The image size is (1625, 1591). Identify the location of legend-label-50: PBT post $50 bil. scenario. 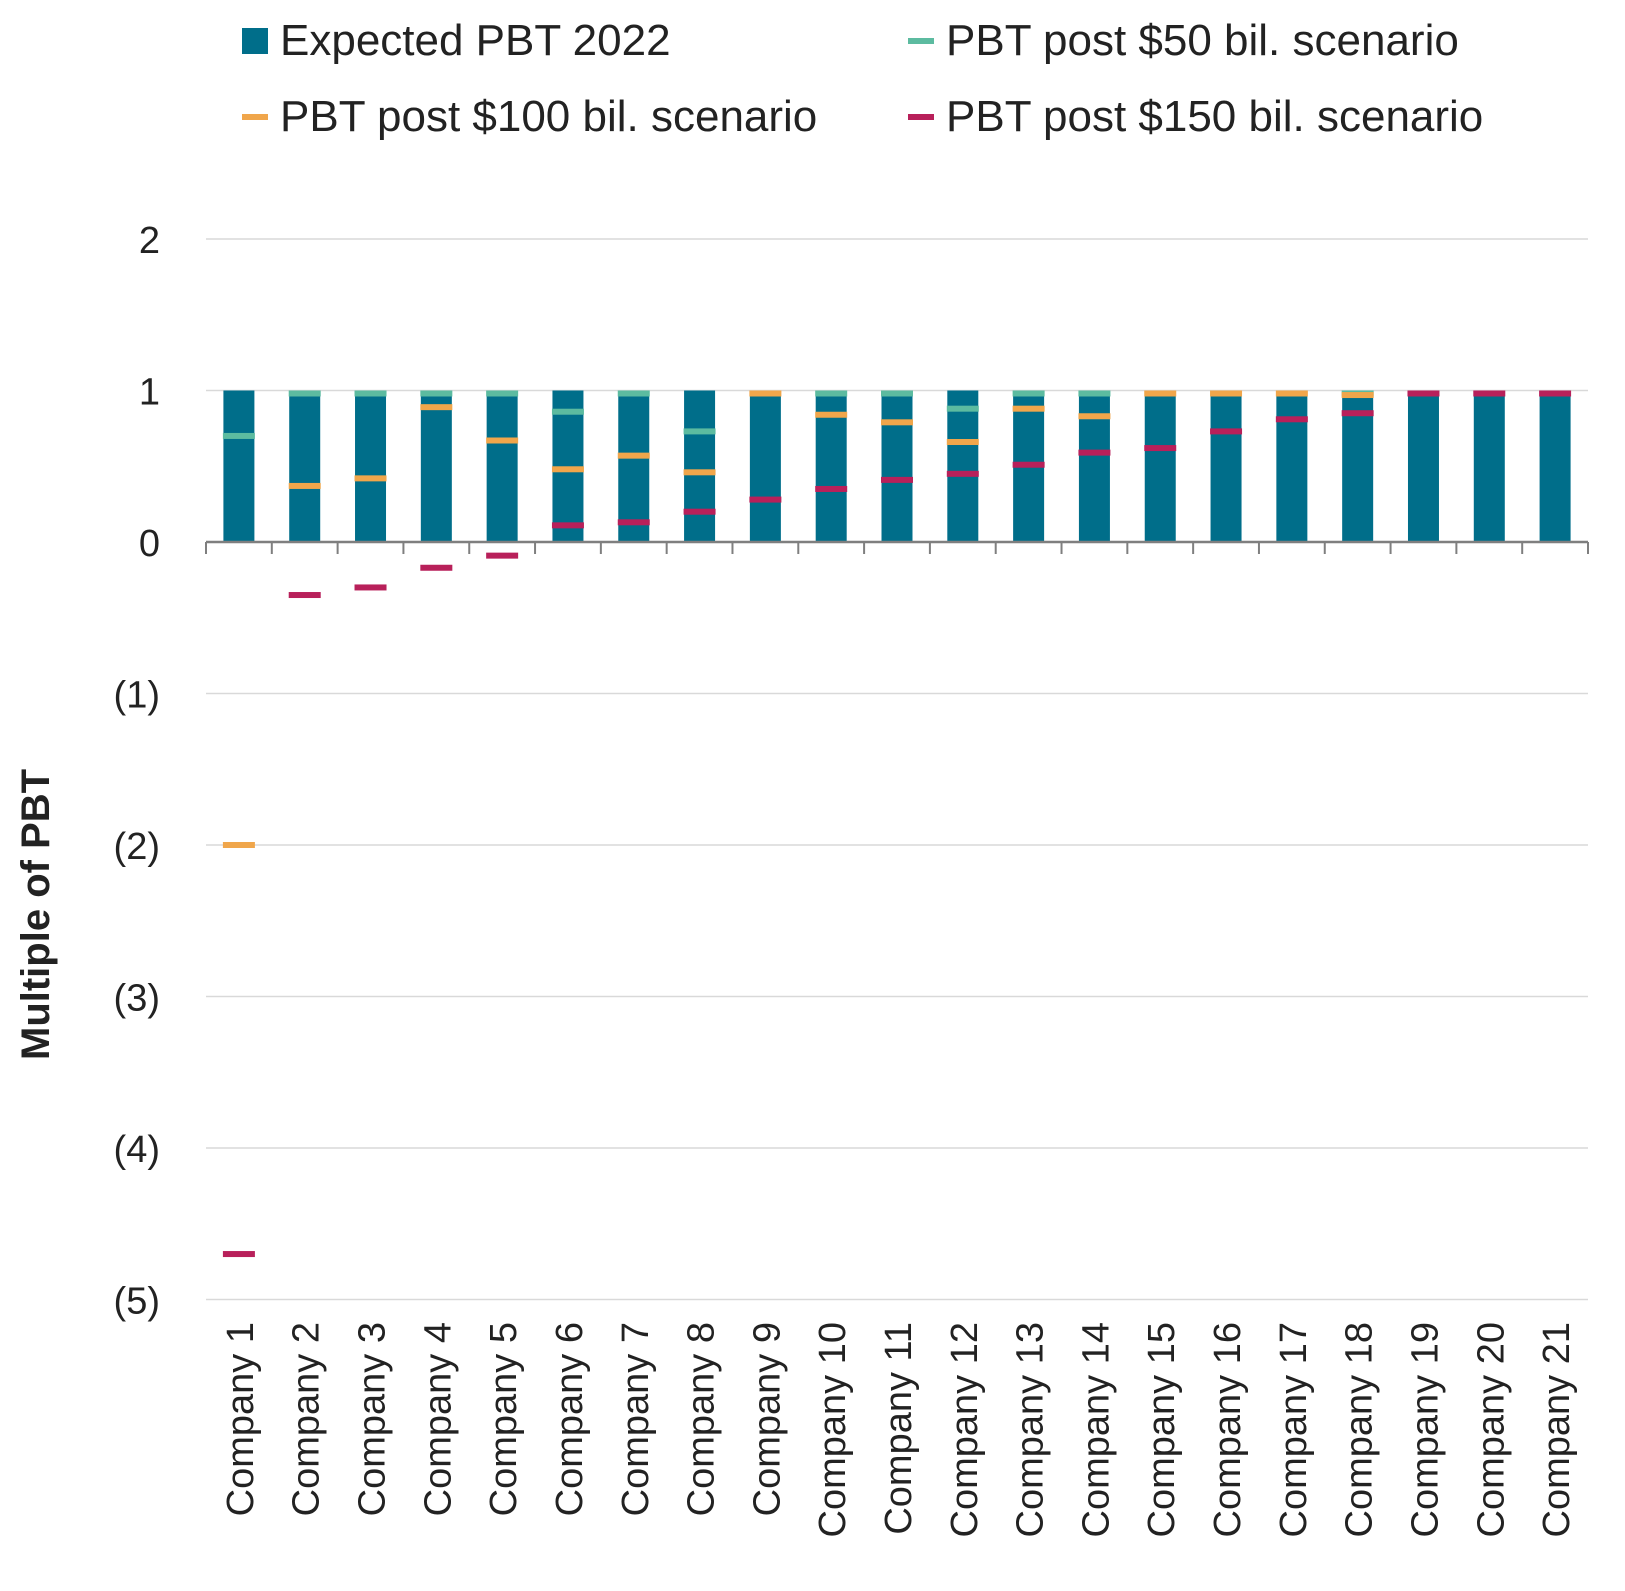
(1202, 40).